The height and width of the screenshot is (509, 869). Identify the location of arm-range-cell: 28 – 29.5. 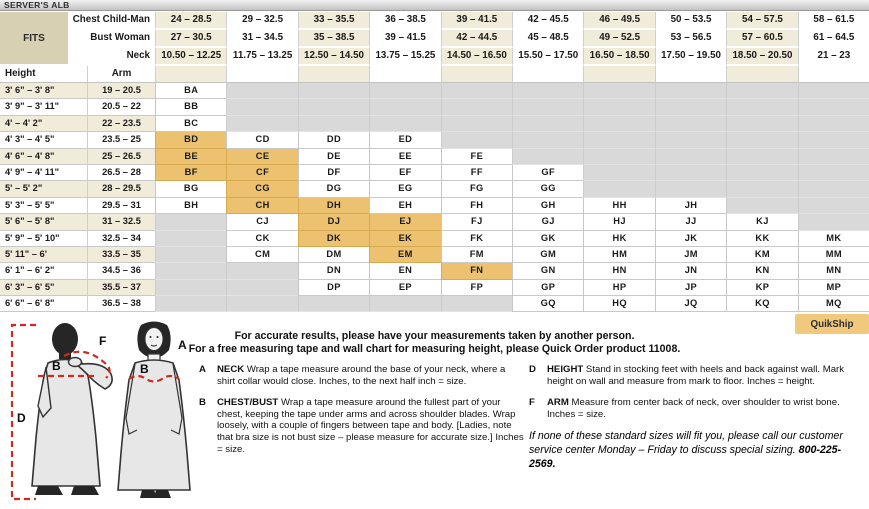
(121, 189).